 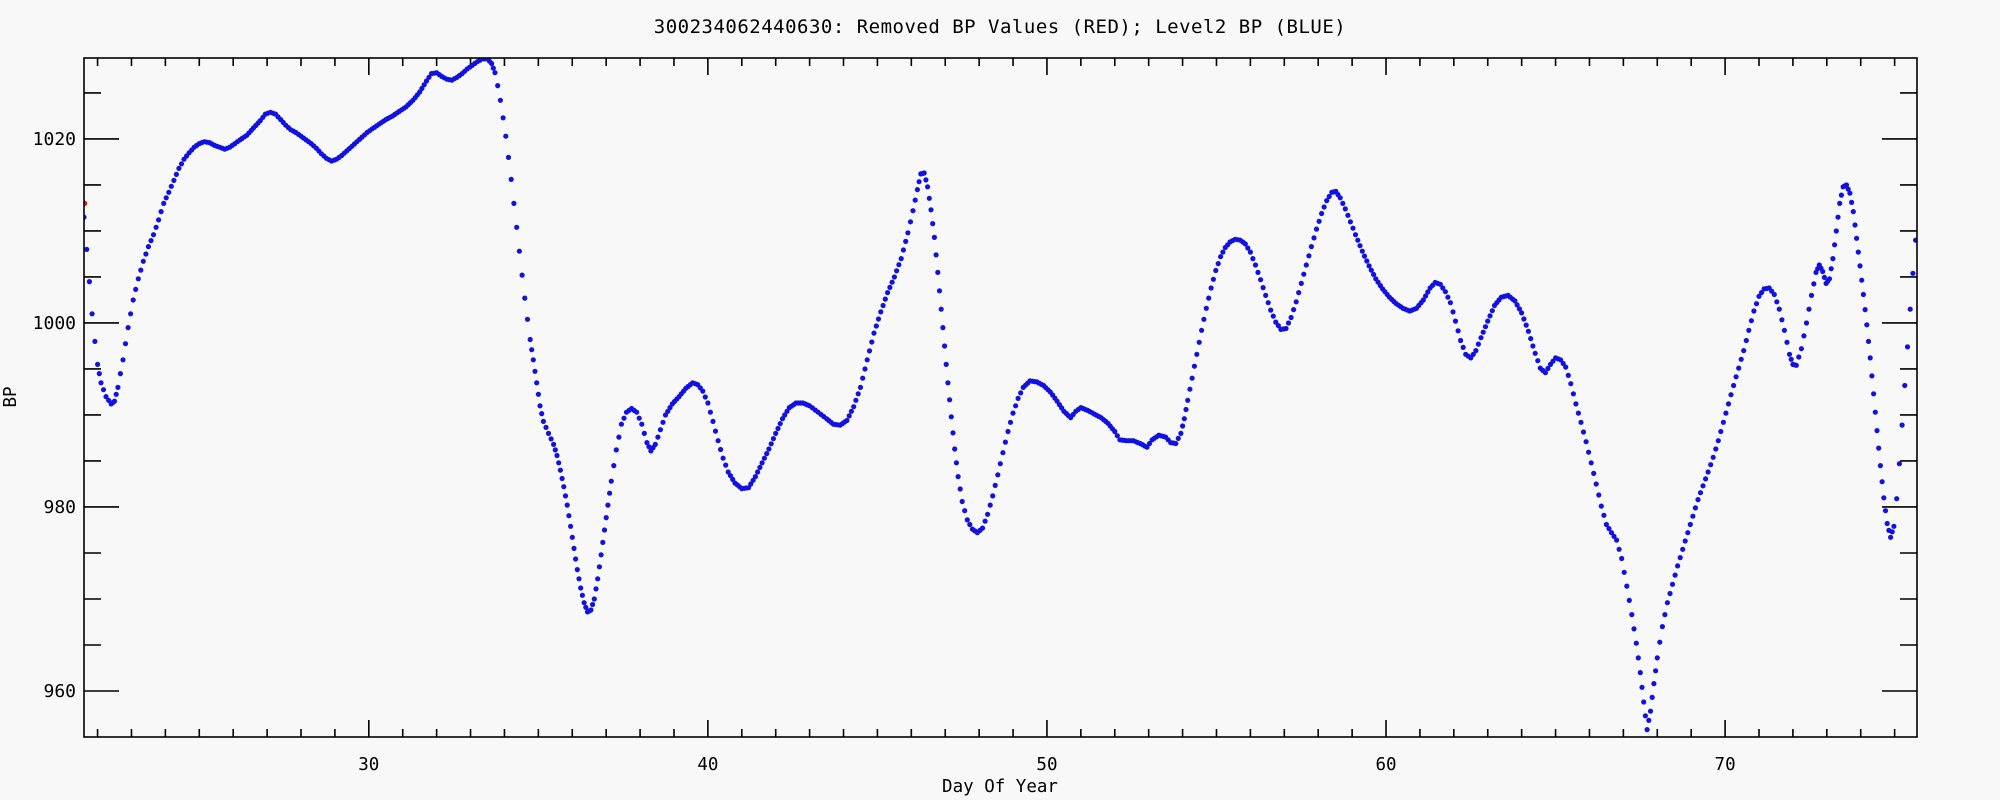 What do you see at coordinates (54, 139) in the screenshot?
I see `y-tick-label: 1020` at bounding box center [54, 139].